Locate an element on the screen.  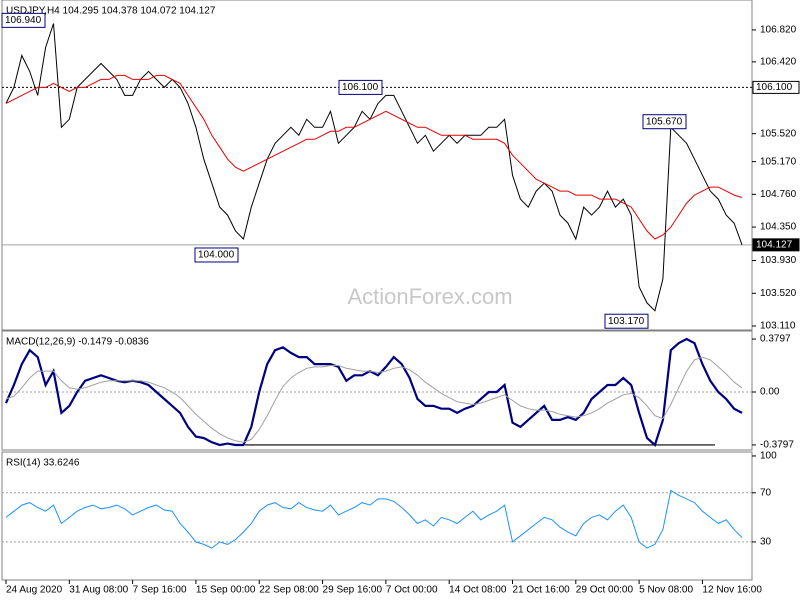
y-tick-label: 103.930 is located at coordinates (778, 260).